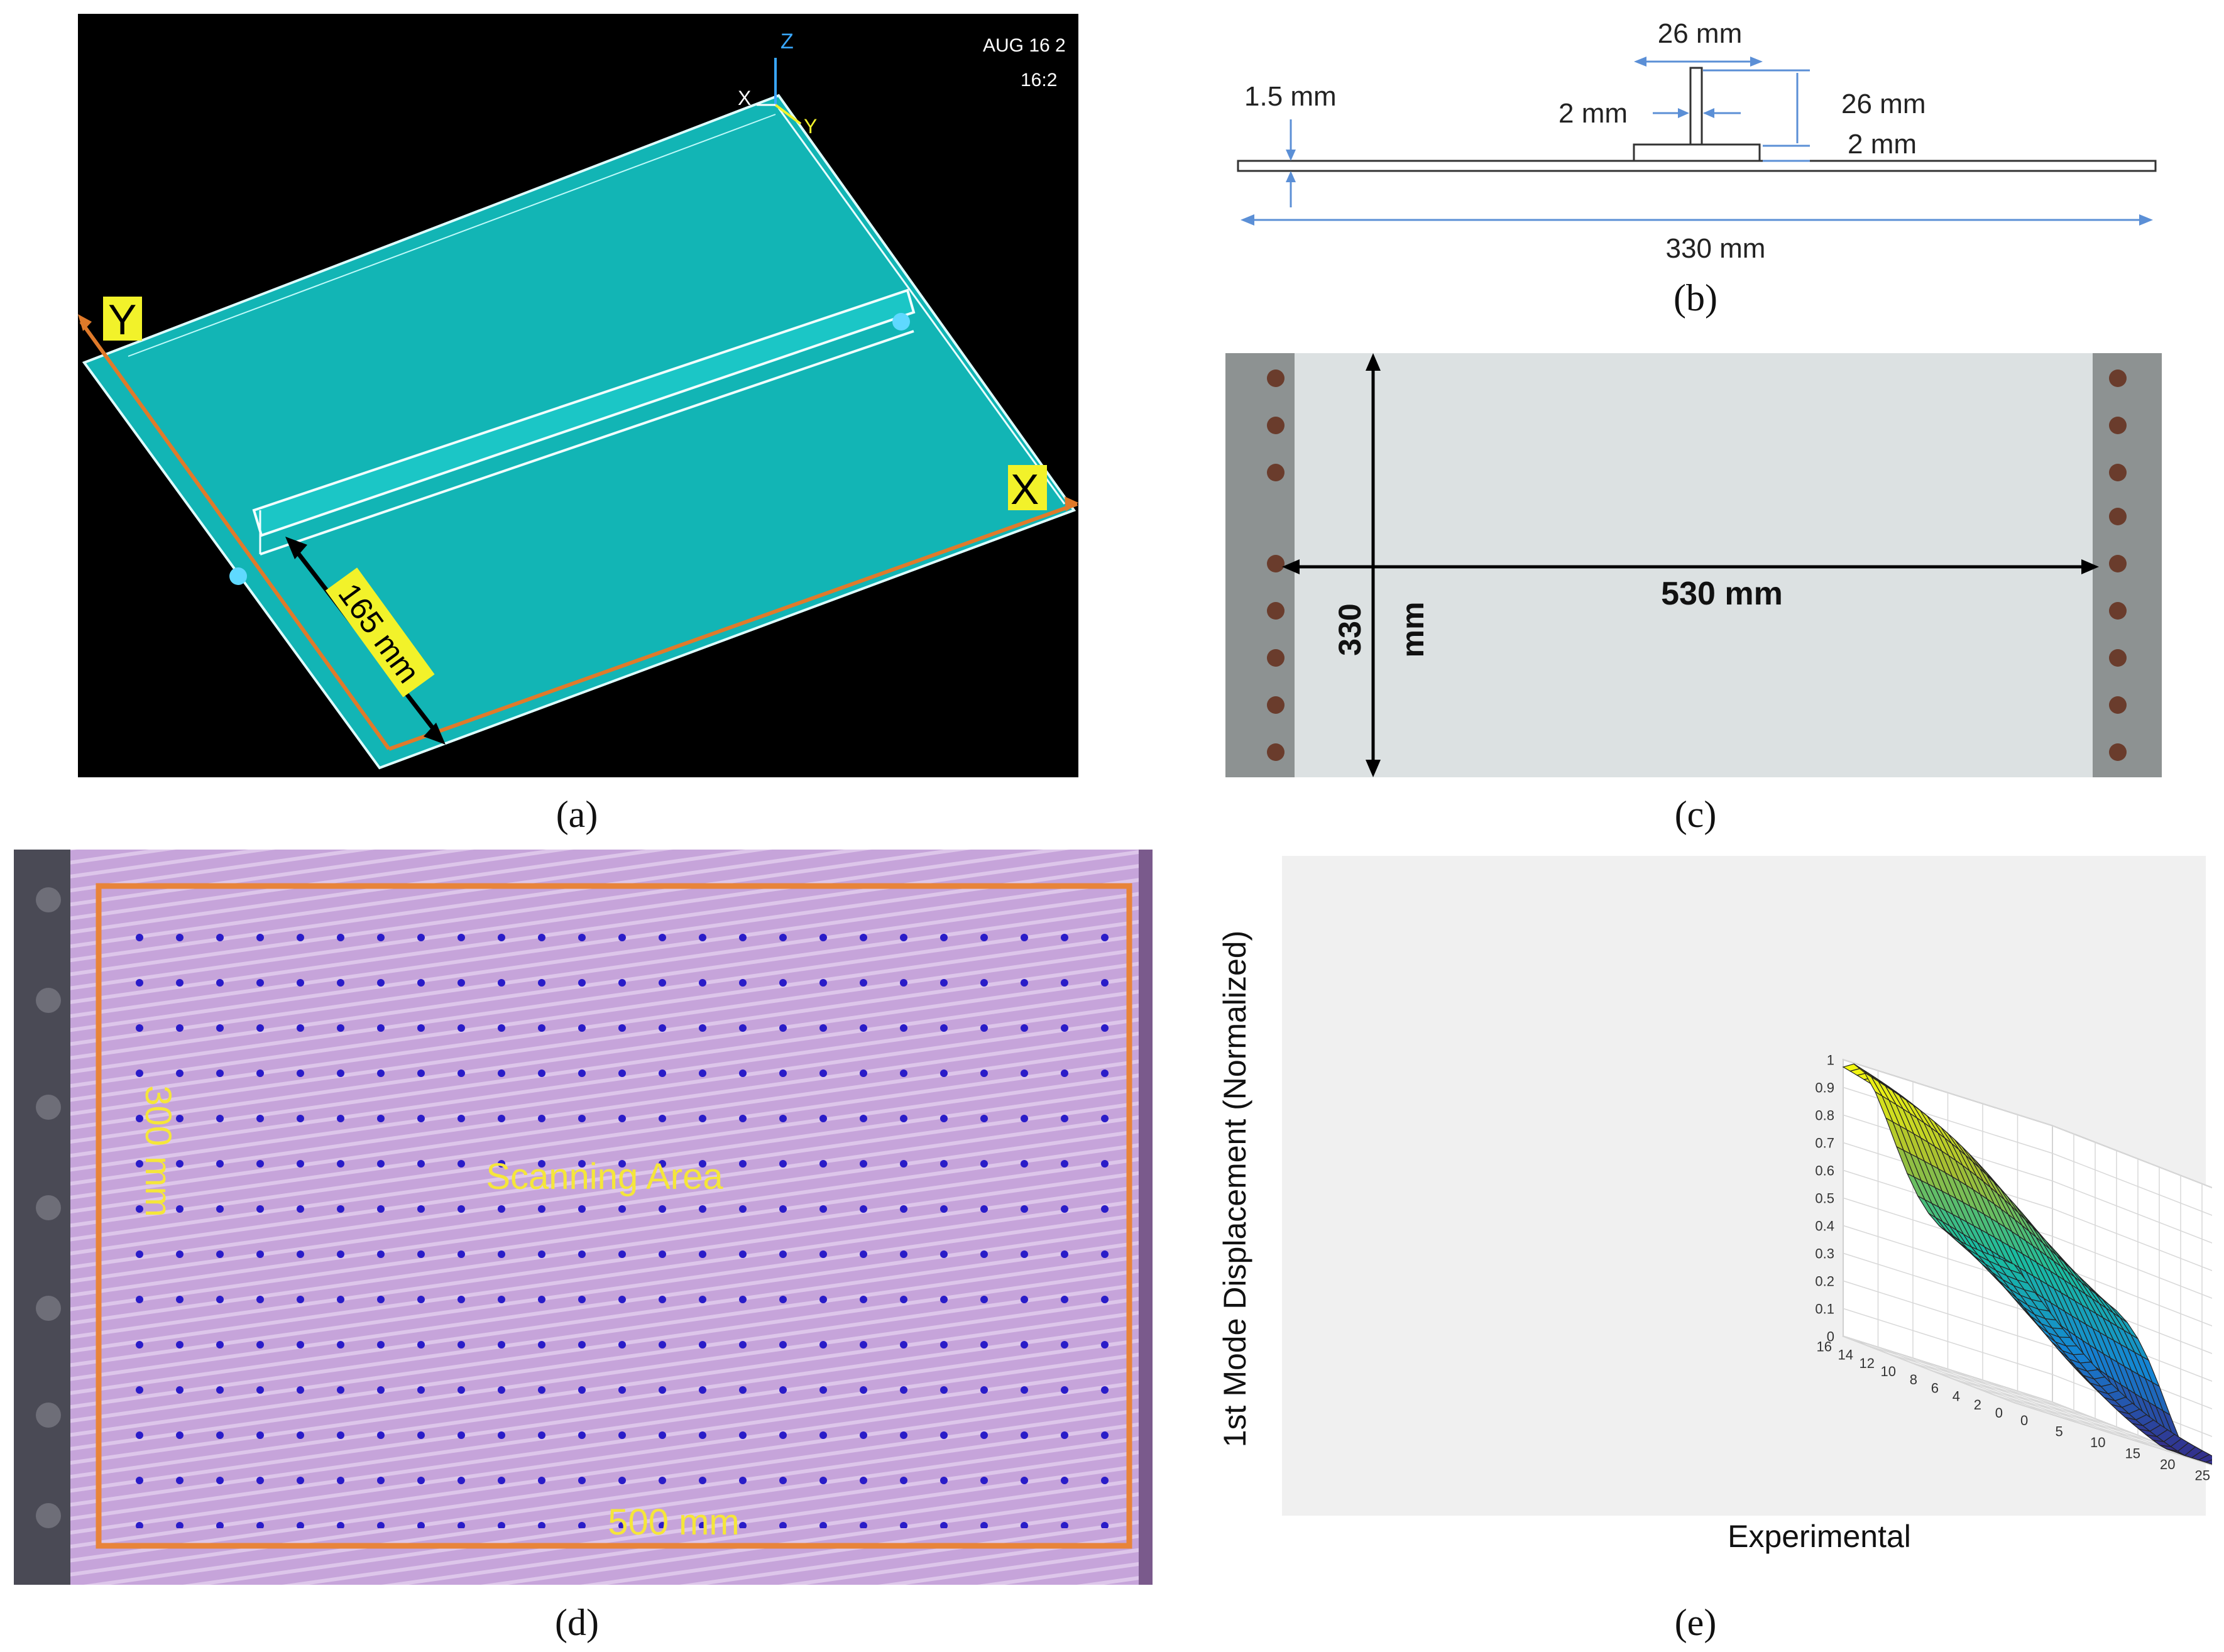 Image resolution: width=2224 pixels, height=1652 pixels. Describe the element at coordinates (1593, 113) in the screenshot. I see `dim-web-thickness: 2 mm` at that location.